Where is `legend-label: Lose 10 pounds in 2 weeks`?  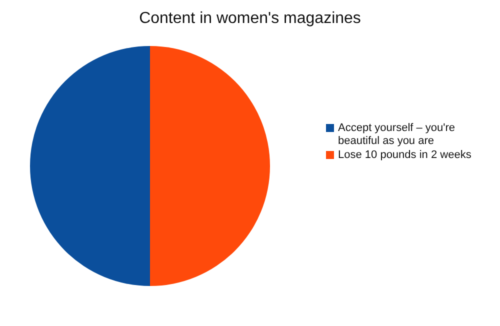
legend-label: Lose 10 pounds in 2 weeks is located at coordinates (405, 155).